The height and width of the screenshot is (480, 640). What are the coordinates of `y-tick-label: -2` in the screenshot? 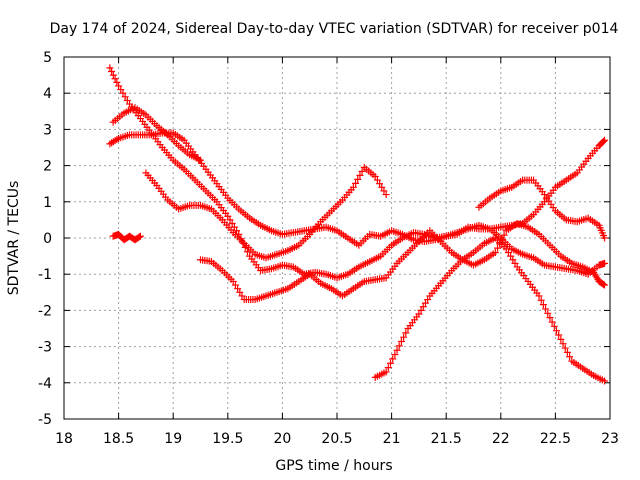 It's located at (45, 311).